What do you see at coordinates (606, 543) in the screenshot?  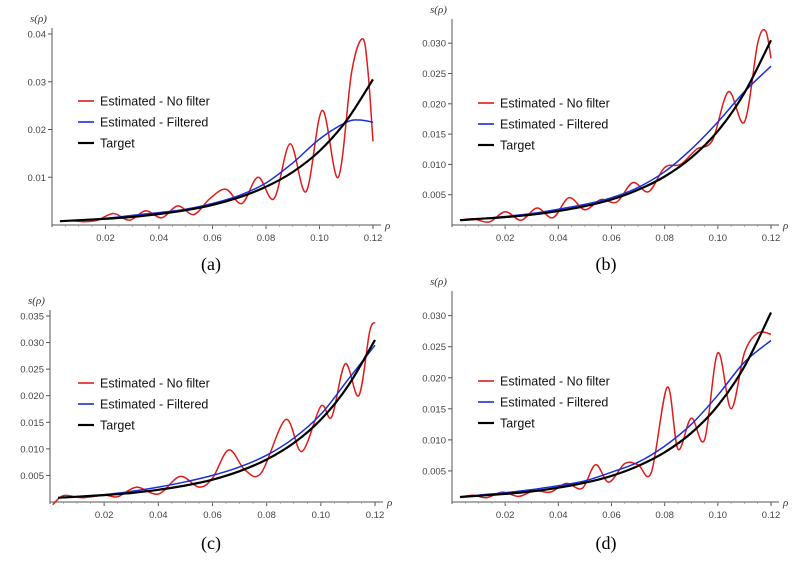 I see `panel-caption: (d)` at bounding box center [606, 543].